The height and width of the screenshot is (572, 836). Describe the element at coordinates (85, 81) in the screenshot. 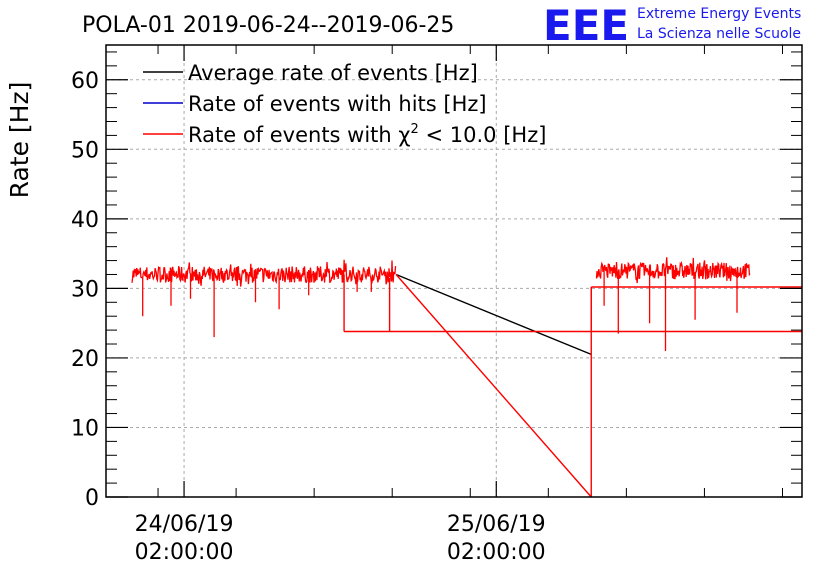

I see `y-tick-label: 60` at that location.